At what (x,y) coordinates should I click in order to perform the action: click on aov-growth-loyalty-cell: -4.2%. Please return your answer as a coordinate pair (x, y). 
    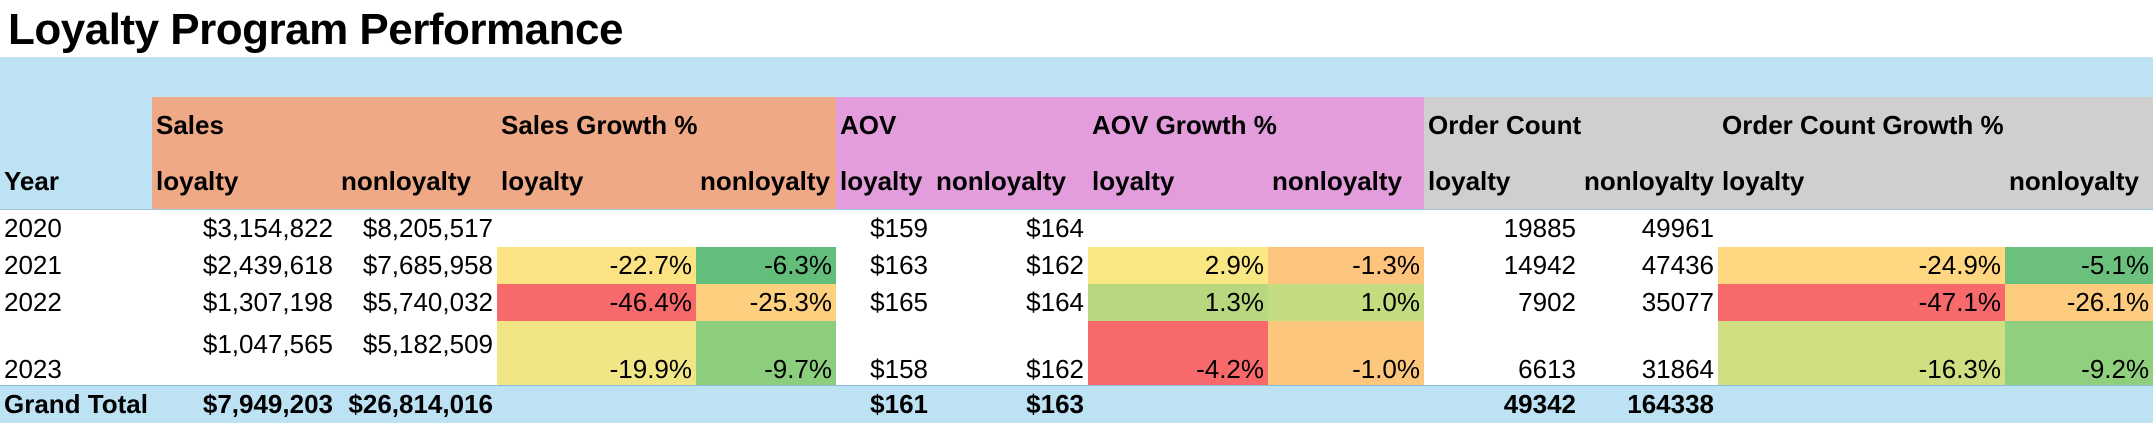
    Looking at the image, I should click on (1178, 353).